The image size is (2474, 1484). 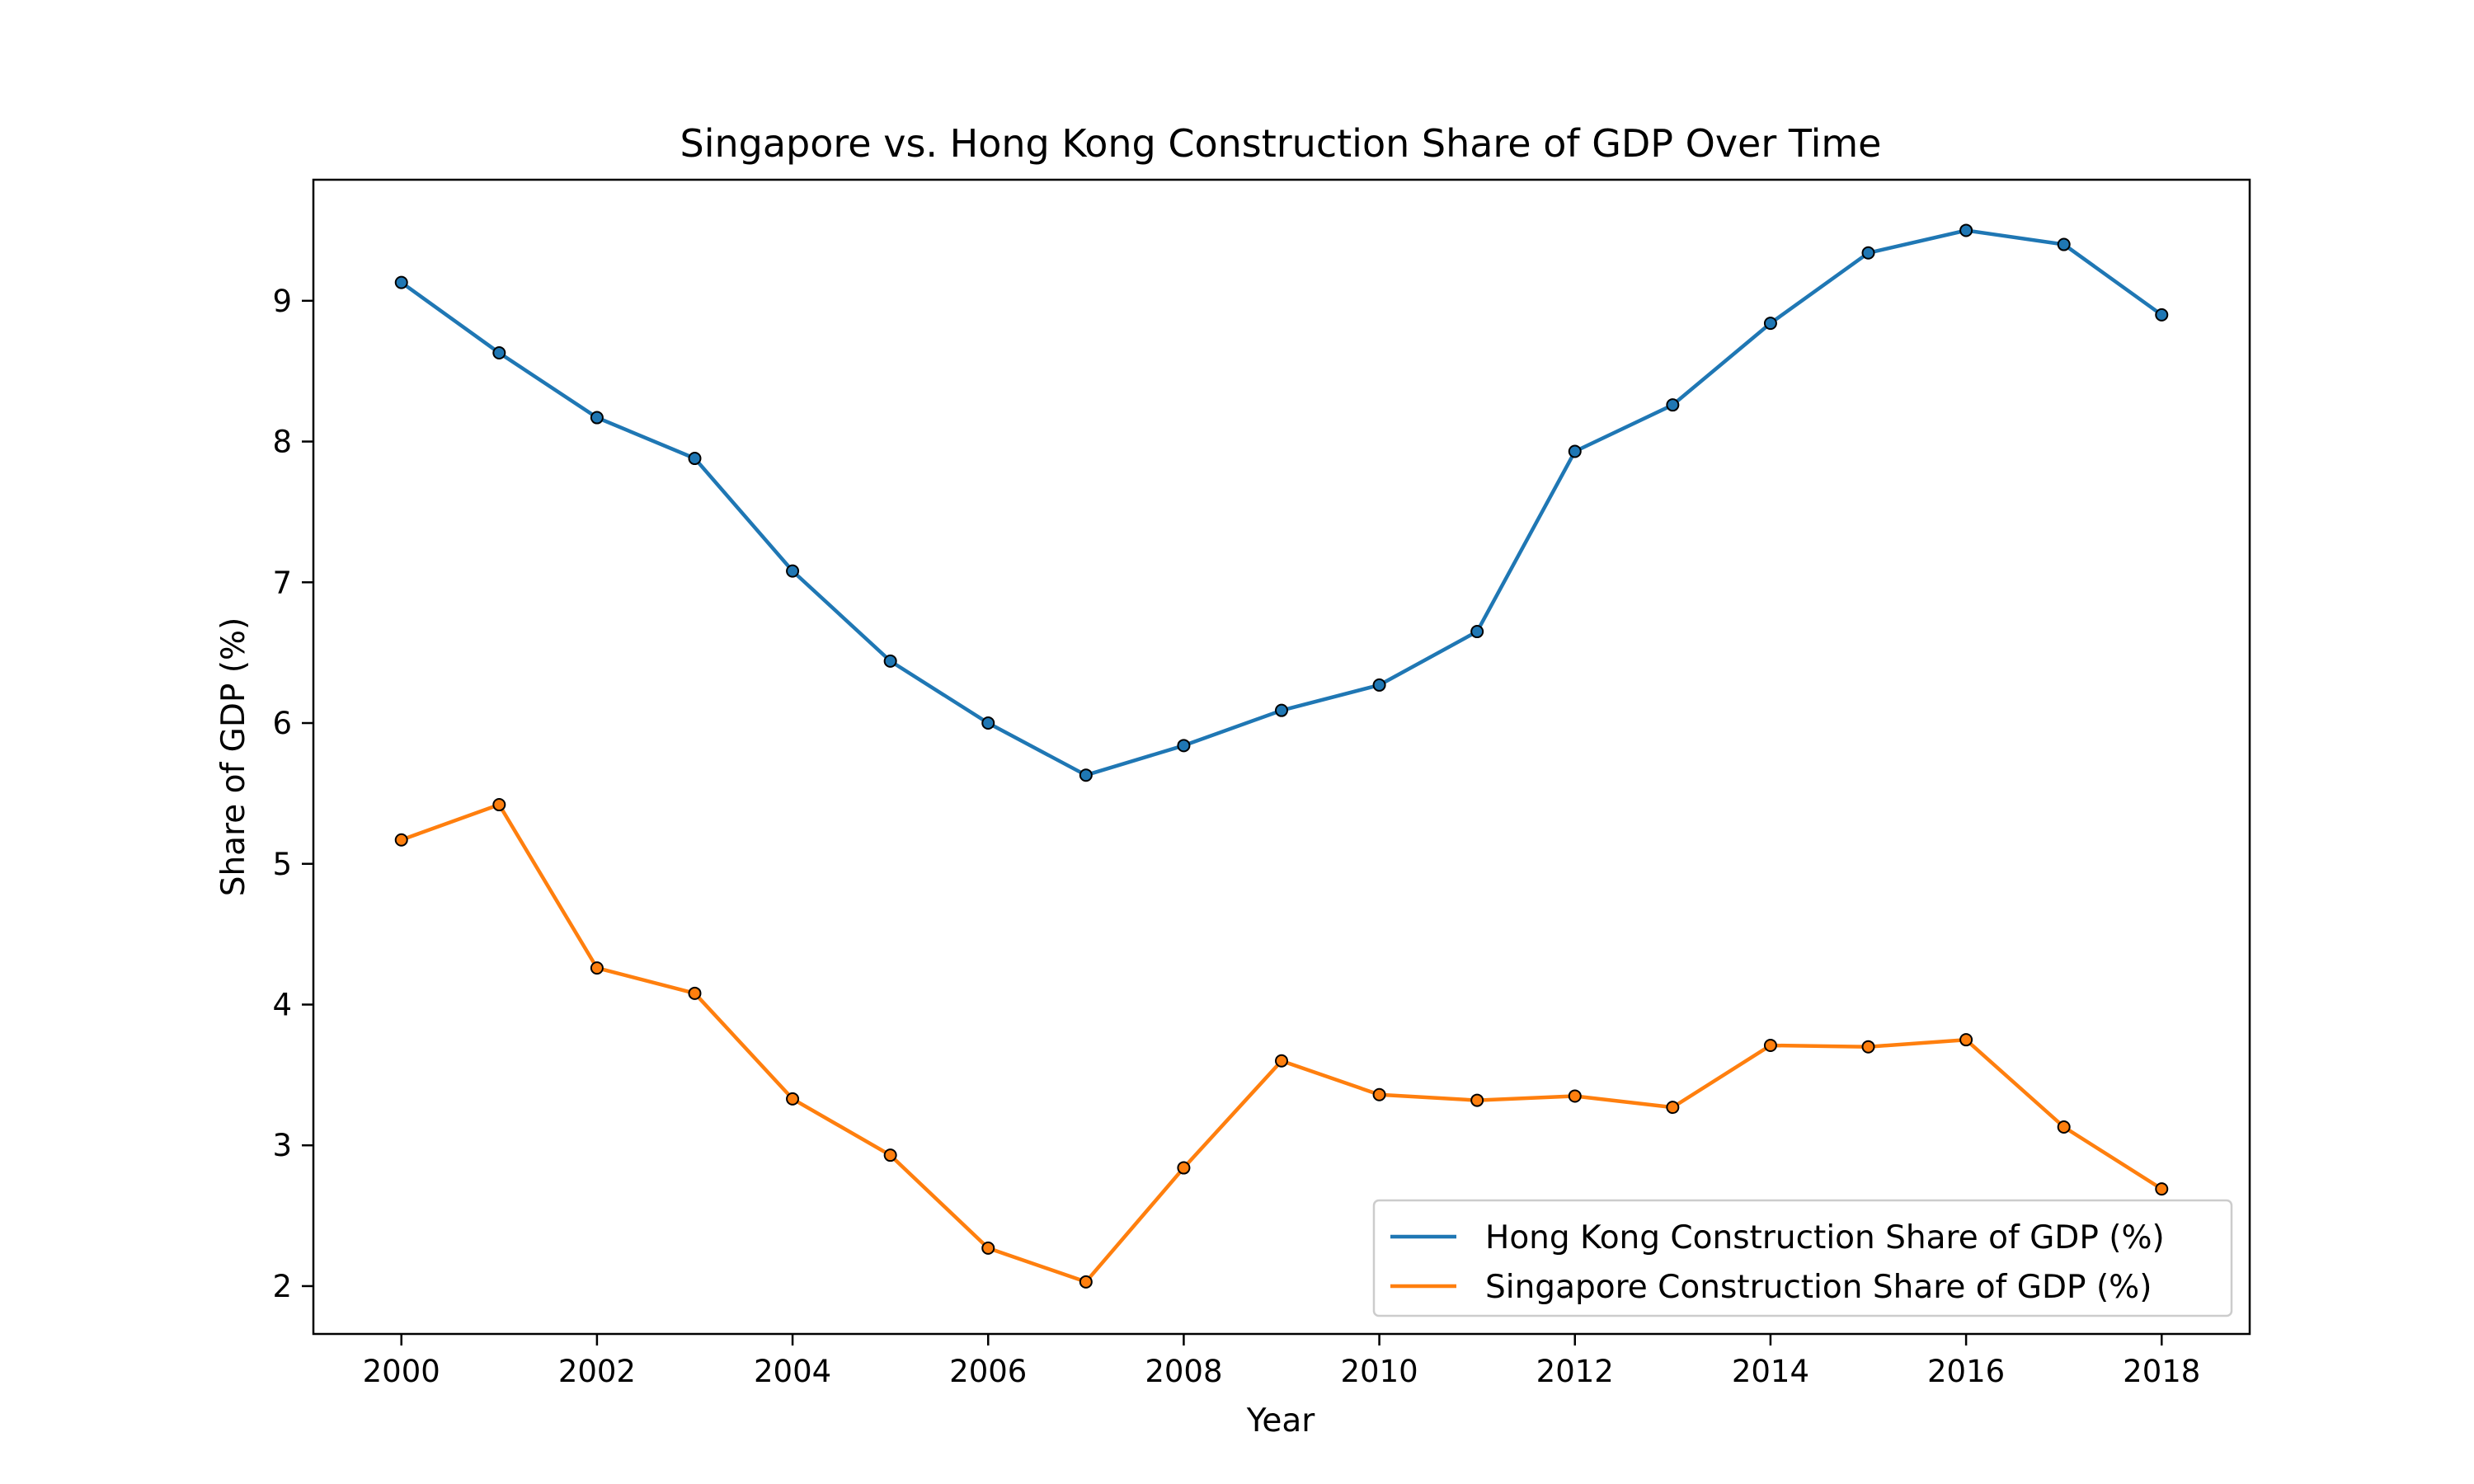 What do you see at coordinates (282, 442) in the screenshot?
I see `y-tick-label: 8` at bounding box center [282, 442].